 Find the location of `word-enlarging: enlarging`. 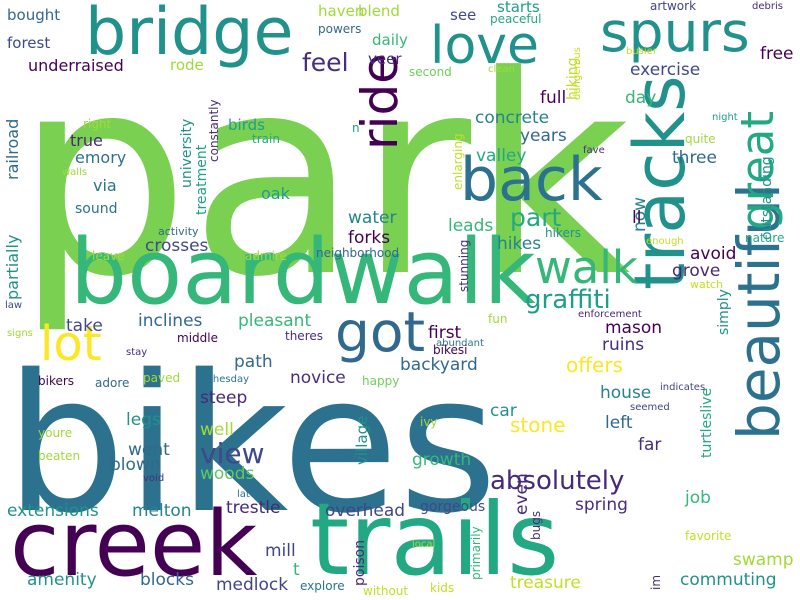

word-enlarging: enlarging is located at coordinates (458, 161).